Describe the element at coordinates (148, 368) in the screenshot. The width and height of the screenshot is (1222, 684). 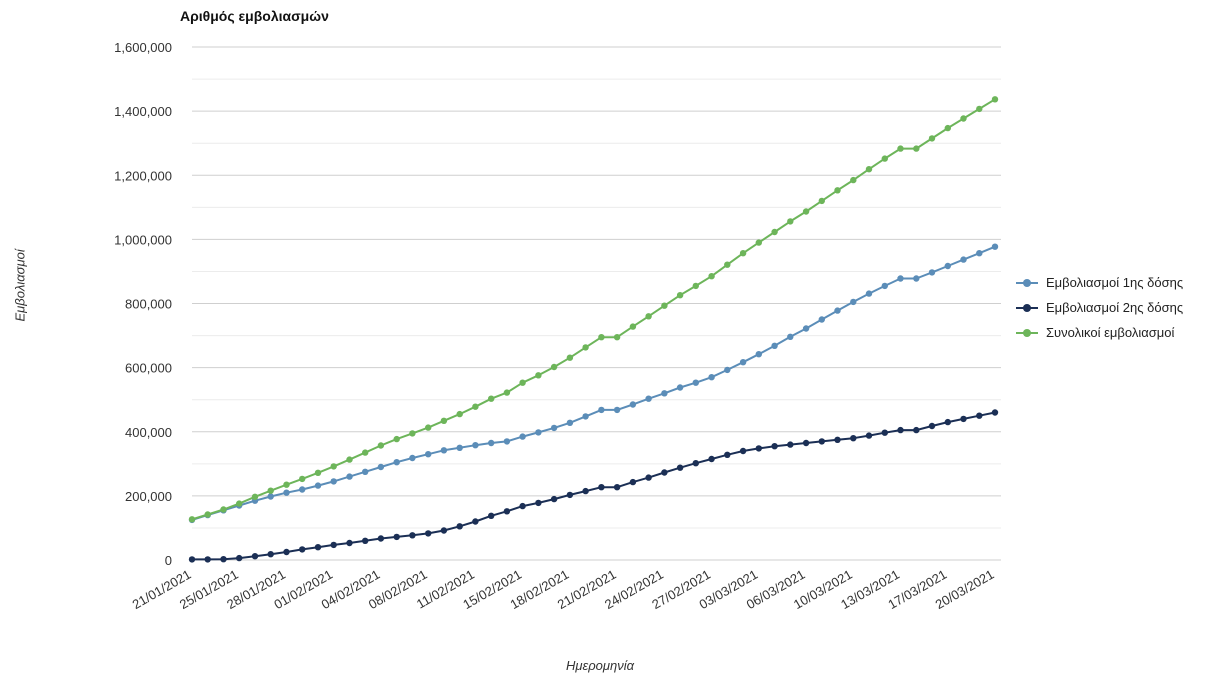
I see `y-tick-label: 600,000` at that location.